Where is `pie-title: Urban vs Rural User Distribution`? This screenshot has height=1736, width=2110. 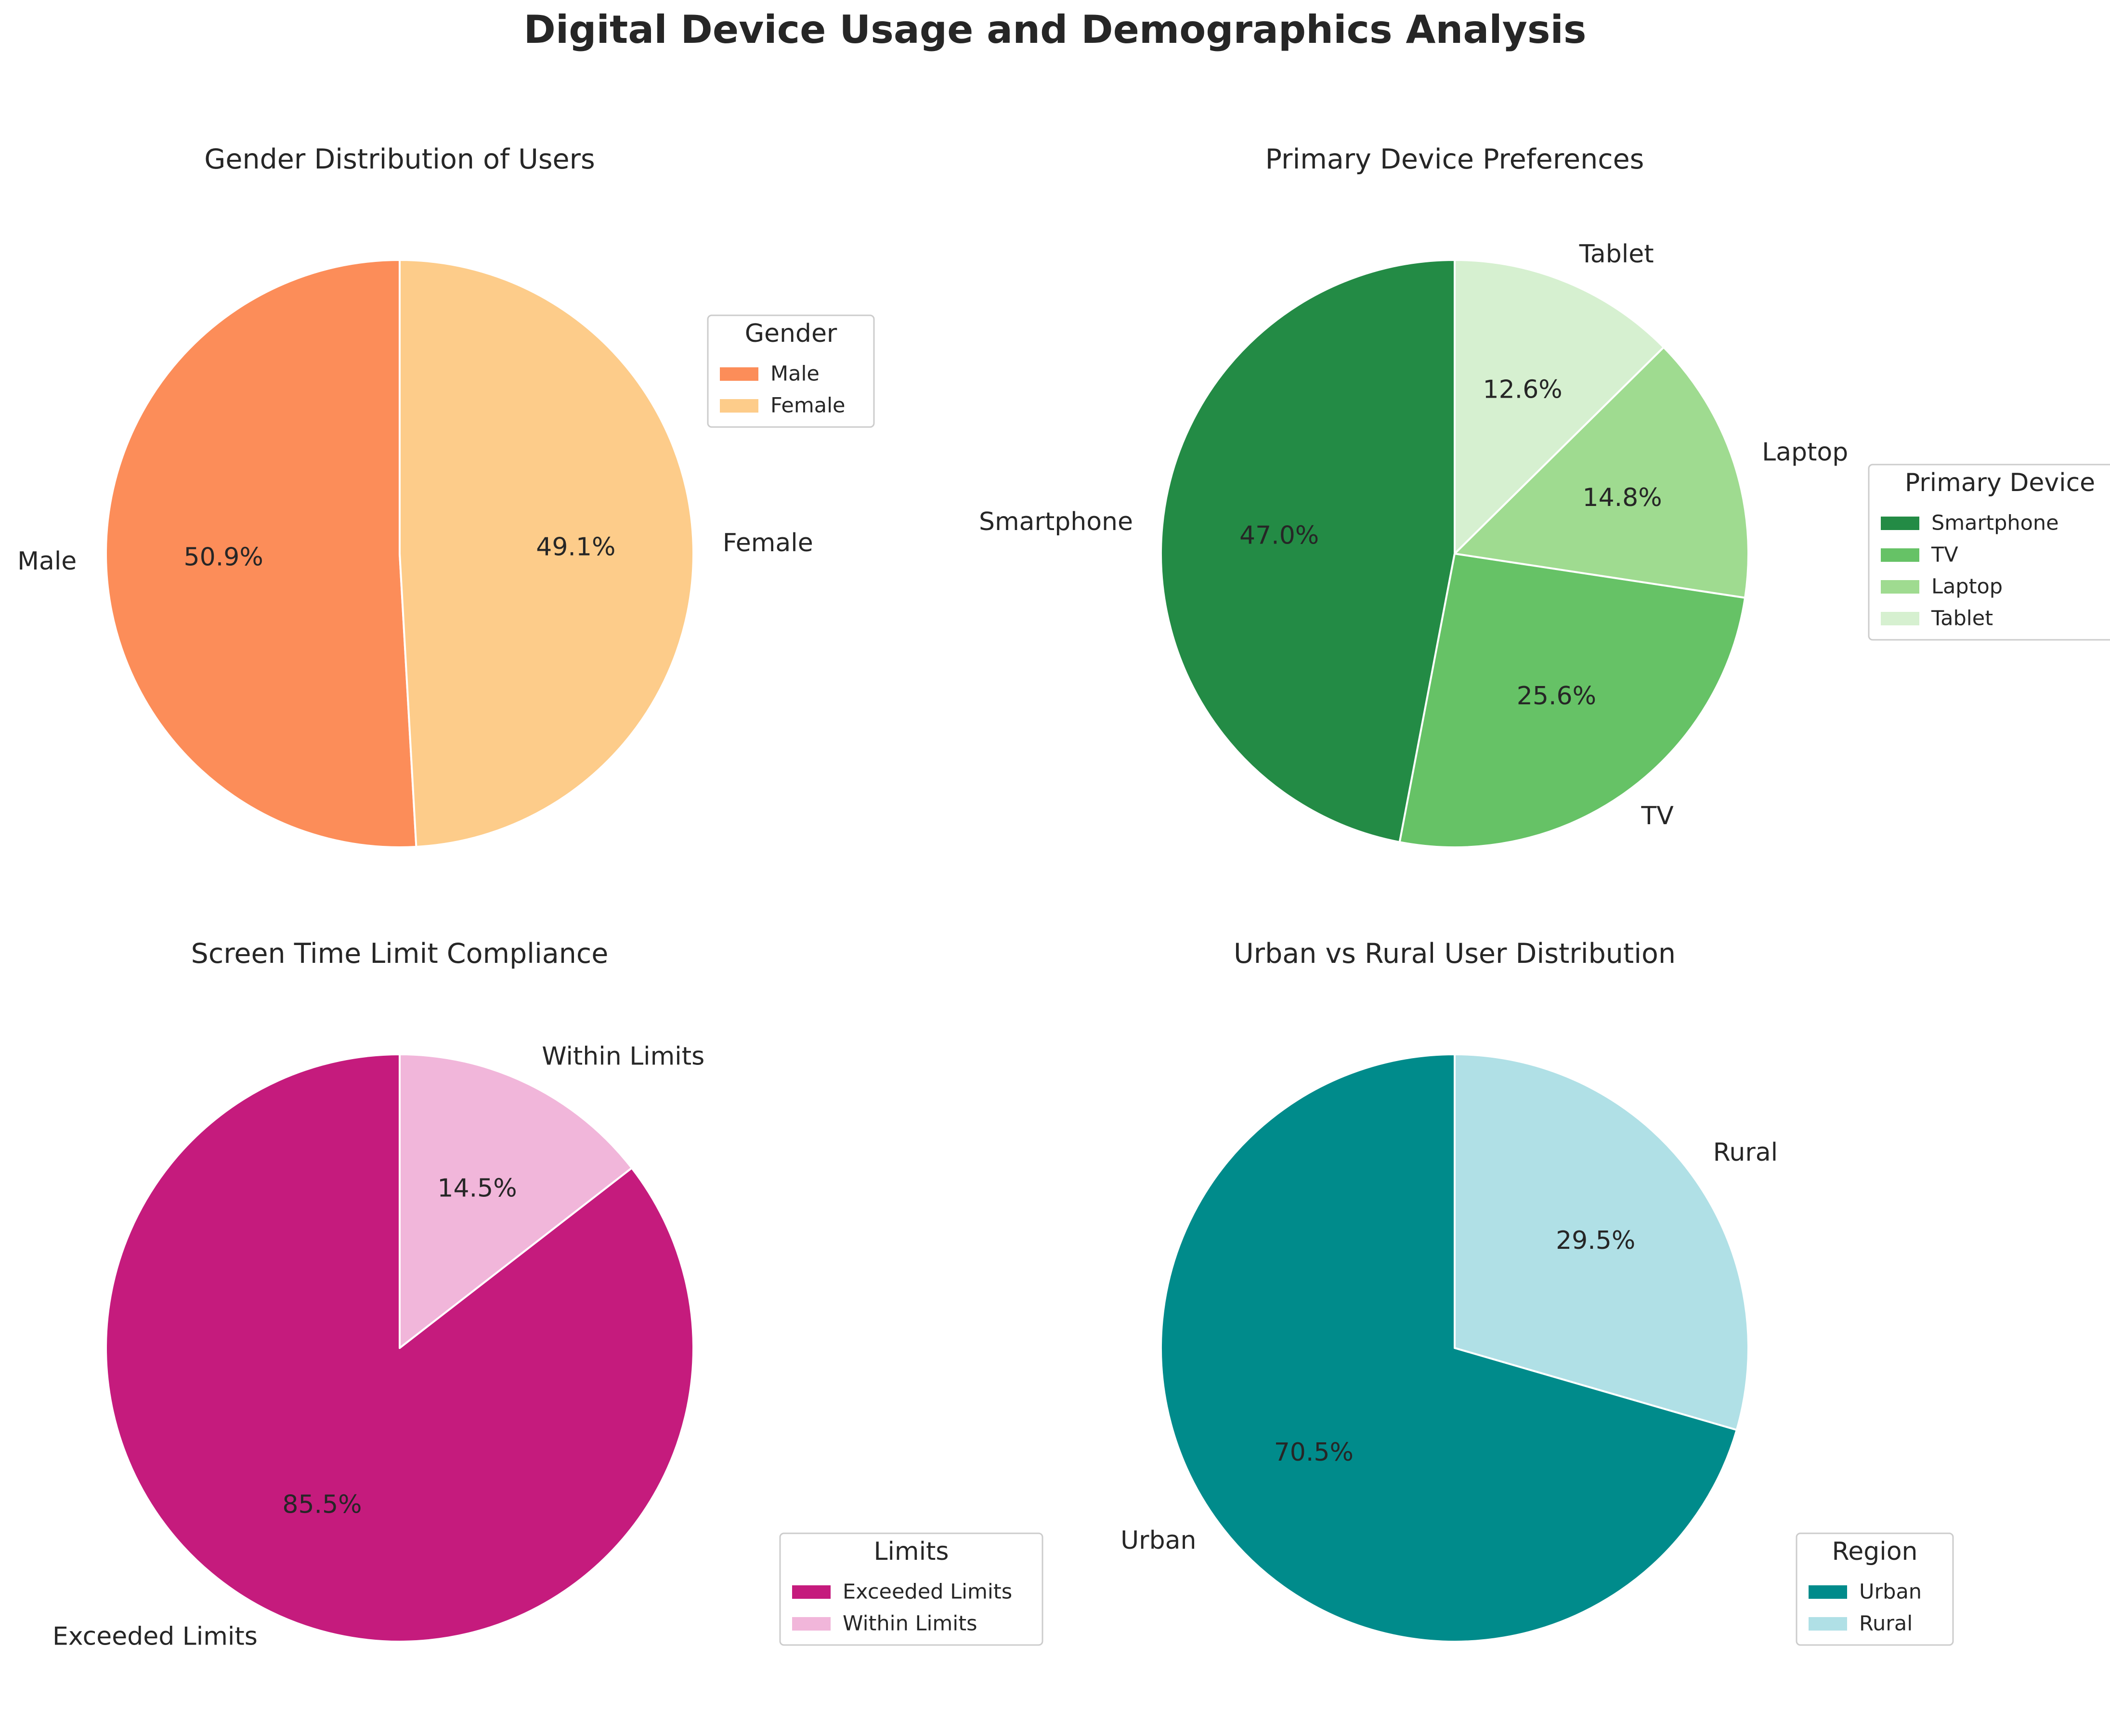 pie-title: Urban vs Rural User Distribution is located at coordinates (1455, 954).